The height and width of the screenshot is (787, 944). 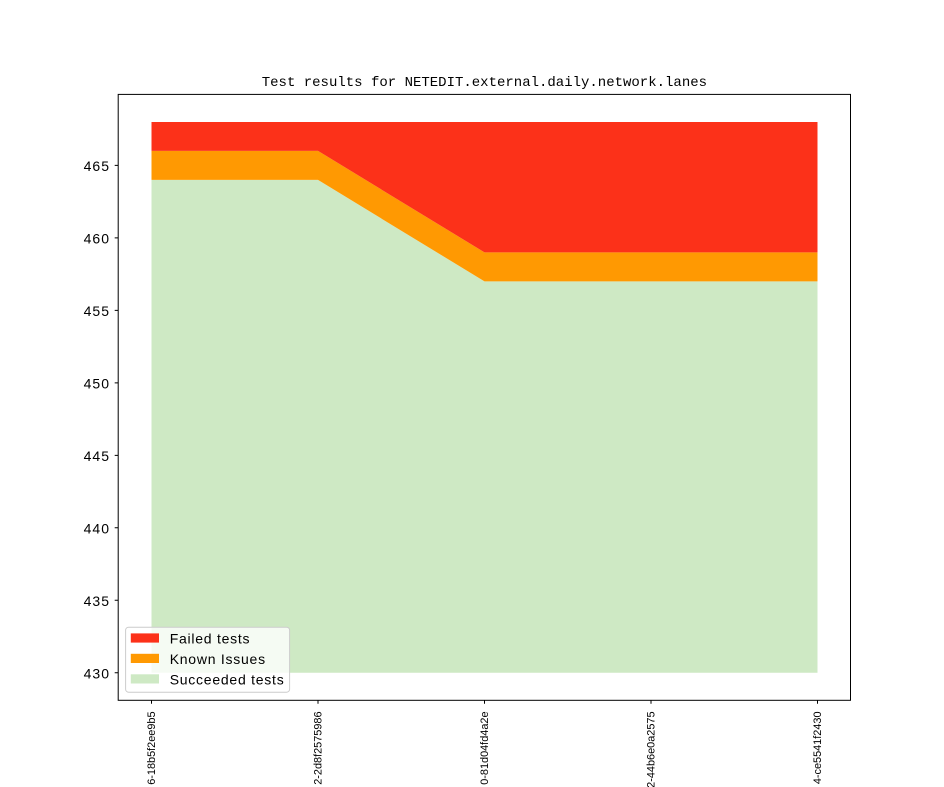 What do you see at coordinates (97, 166) in the screenshot?
I see `svg-text: 465` at bounding box center [97, 166].